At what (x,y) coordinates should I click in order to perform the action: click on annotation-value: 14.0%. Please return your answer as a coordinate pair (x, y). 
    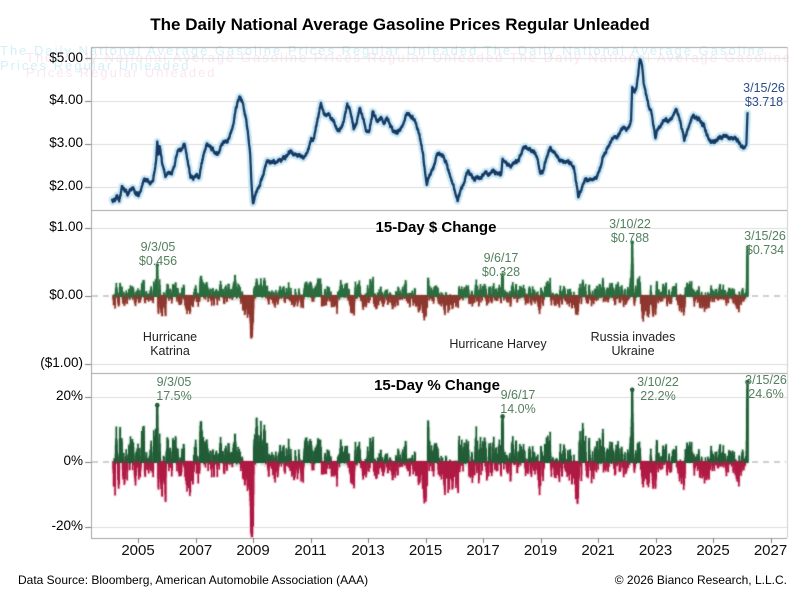
    Looking at the image, I should click on (518, 409).